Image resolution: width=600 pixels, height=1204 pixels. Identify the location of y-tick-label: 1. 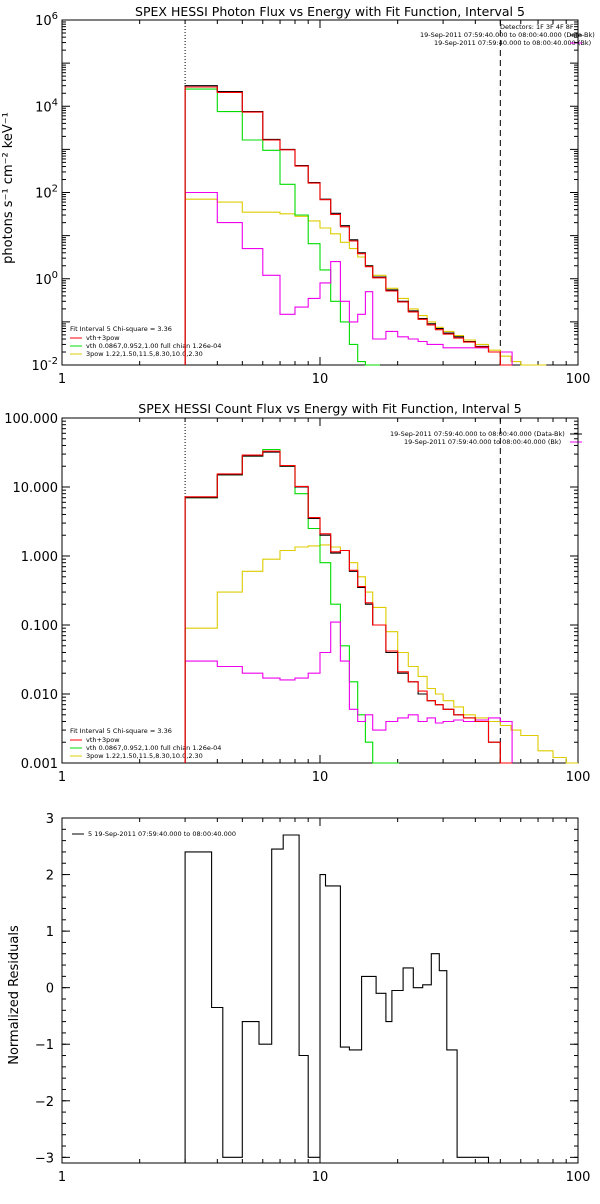
(50, 932).